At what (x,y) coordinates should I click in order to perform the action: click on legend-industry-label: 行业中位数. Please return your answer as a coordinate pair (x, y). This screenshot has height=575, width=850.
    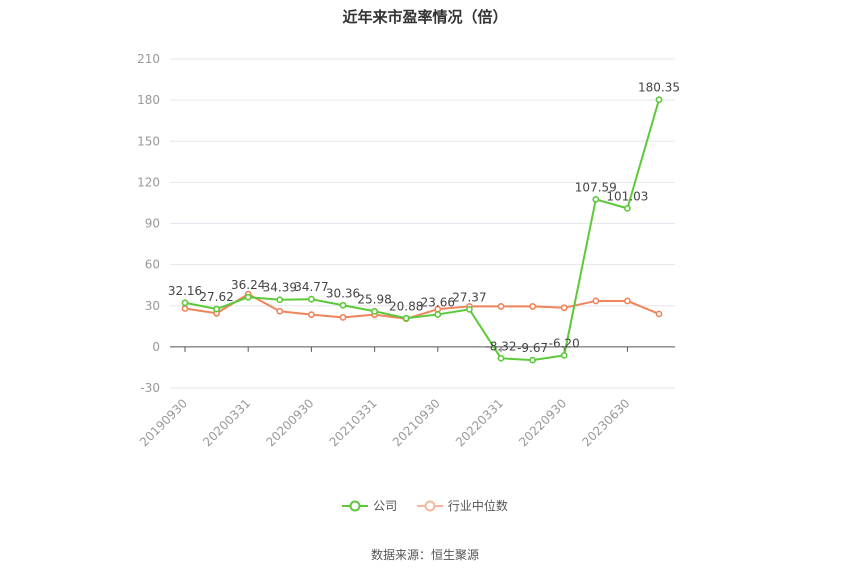
    Looking at the image, I should click on (477, 506).